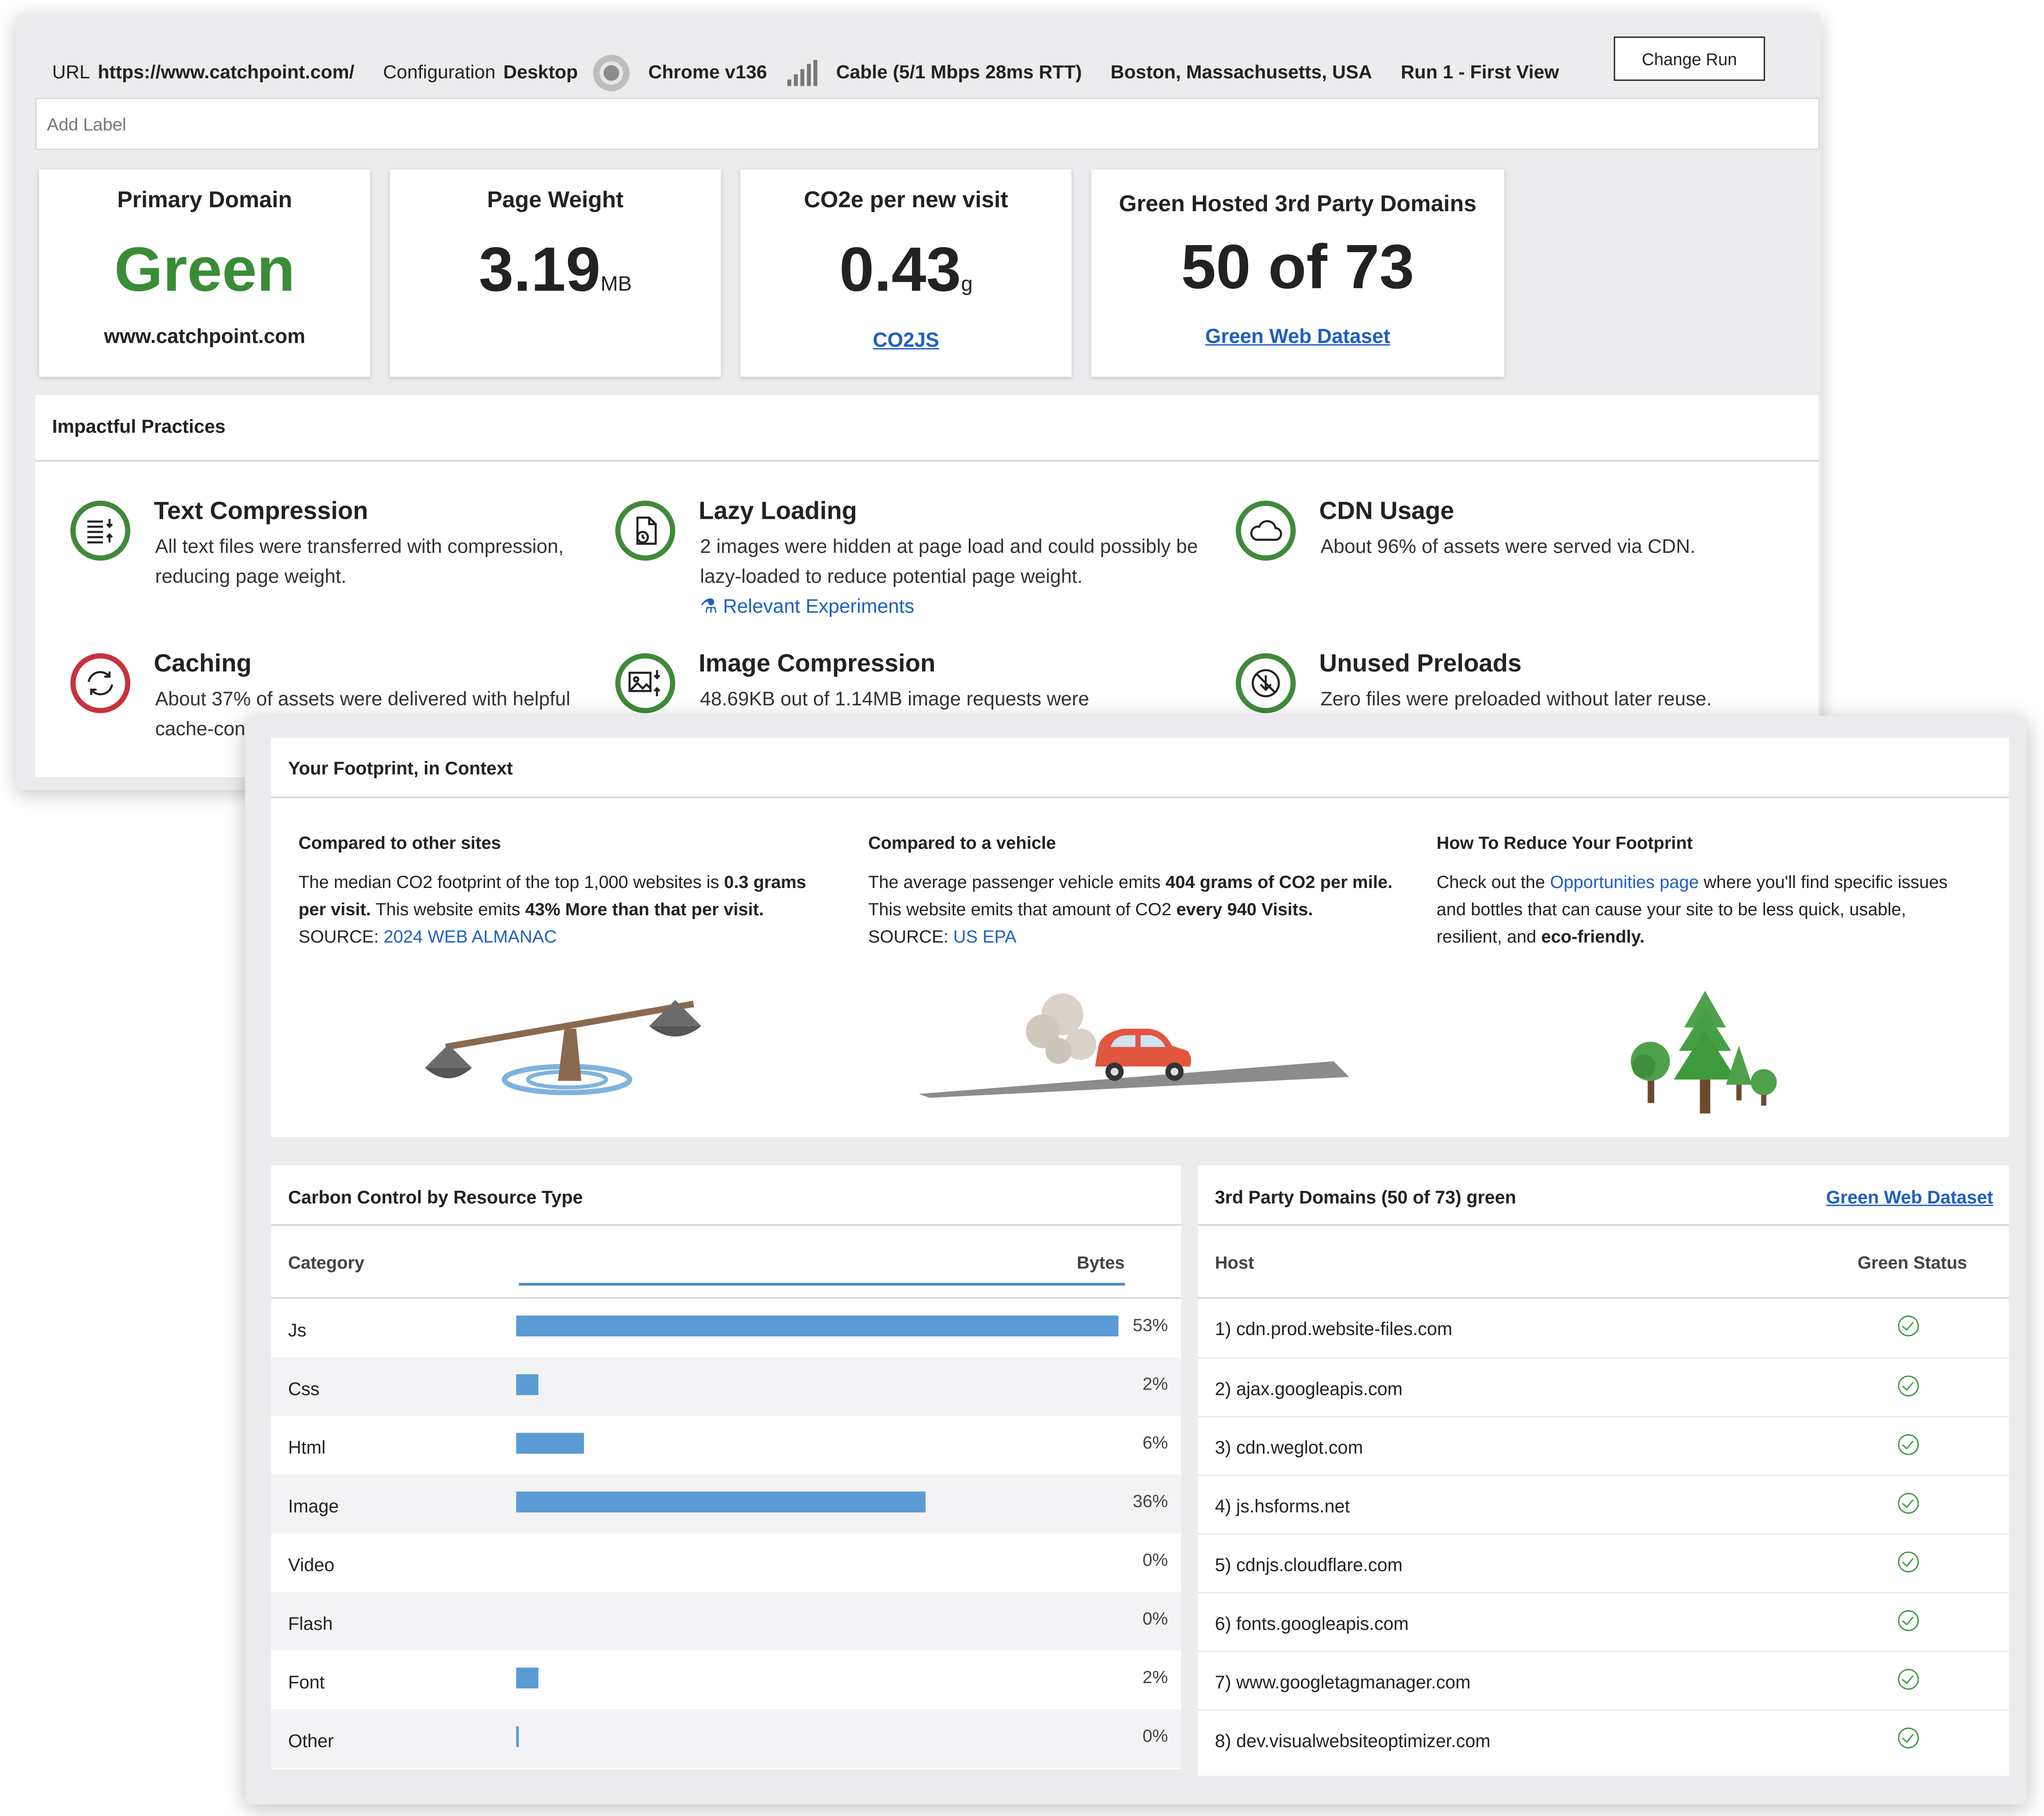 The height and width of the screenshot is (1816, 2044). What do you see at coordinates (726, 1445) in the screenshot?
I see `table-row: Html 6%` at bounding box center [726, 1445].